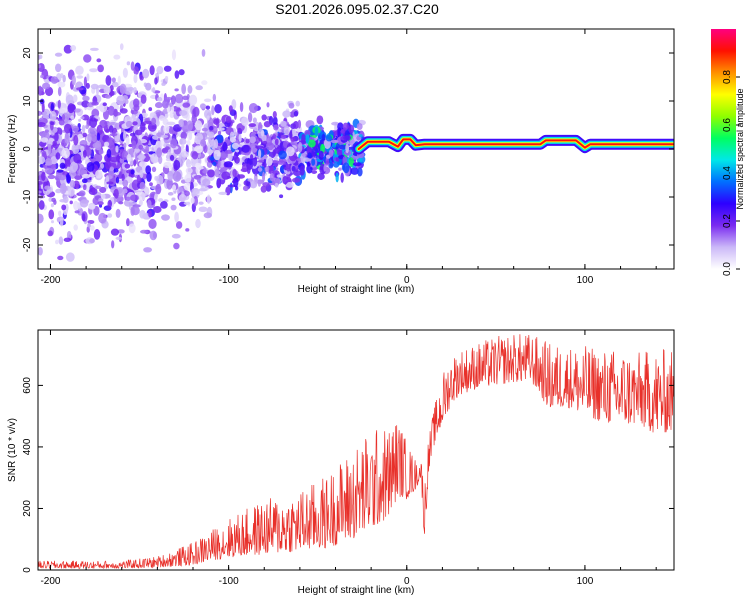 Image resolution: width=750 pixels, height=600 pixels. What do you see at coordinates (27, 570) in the screenshot?
I see `snr-y-tick-label: 0` at bounding box center [27, 570].